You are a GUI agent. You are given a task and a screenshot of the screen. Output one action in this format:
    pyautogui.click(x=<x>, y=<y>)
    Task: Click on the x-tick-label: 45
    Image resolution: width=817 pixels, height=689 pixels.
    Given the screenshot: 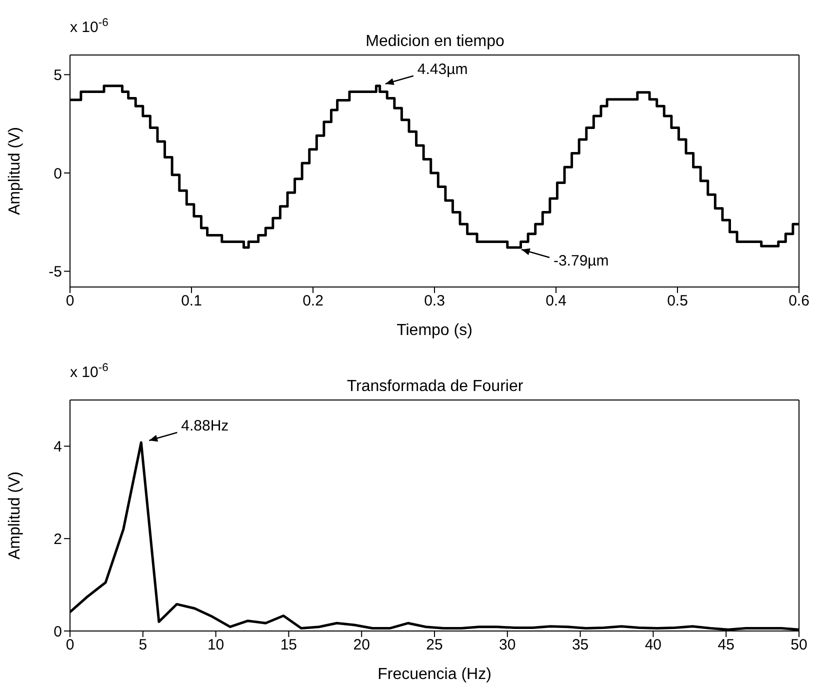 What is the action you would take?
    pyautogui.click(x=726, y=645)
    